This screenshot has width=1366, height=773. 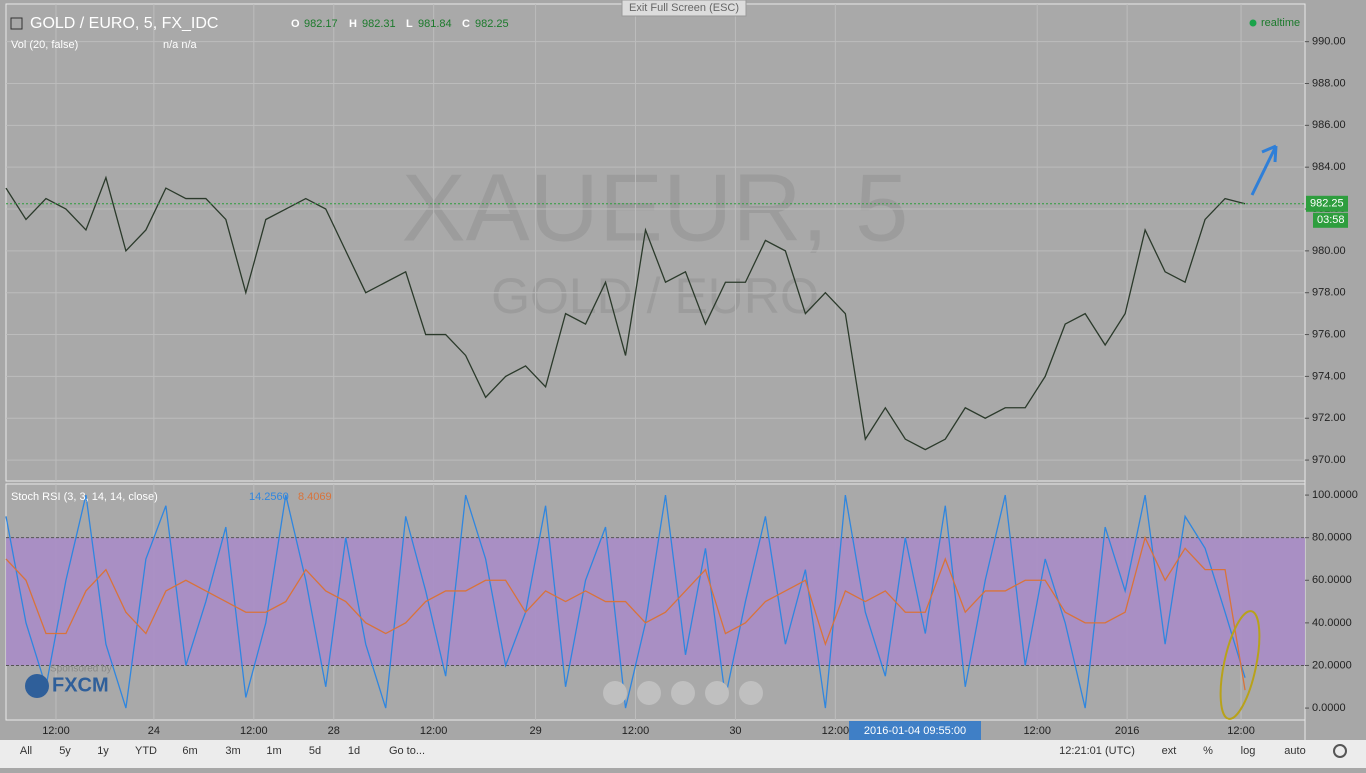 What do you see at coordinates (16, 23) in the screenshot?
I see `collapse-icon` at bounding box center [16, 23].